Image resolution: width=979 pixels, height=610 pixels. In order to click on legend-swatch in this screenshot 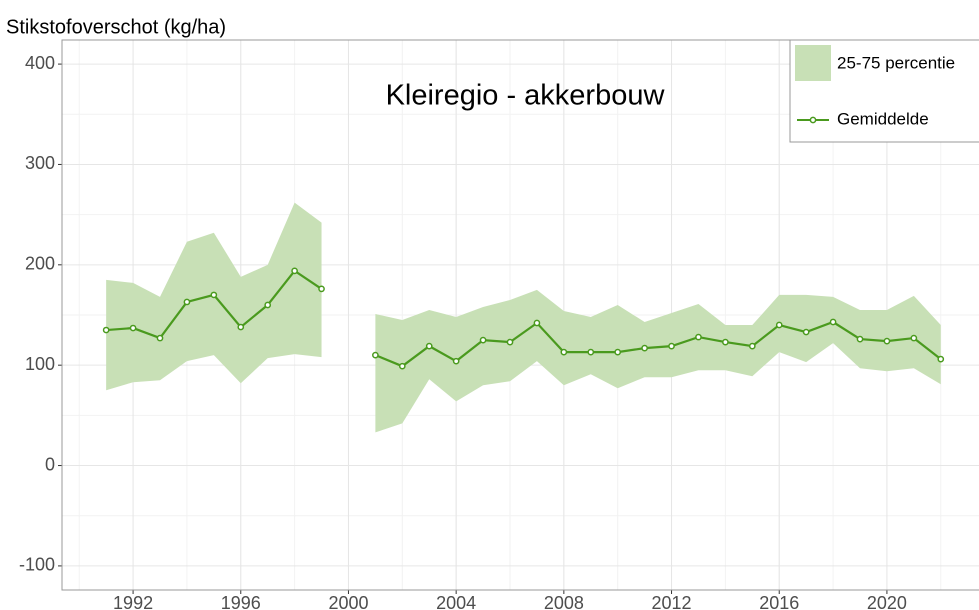, I will do `click(813, 63)`.